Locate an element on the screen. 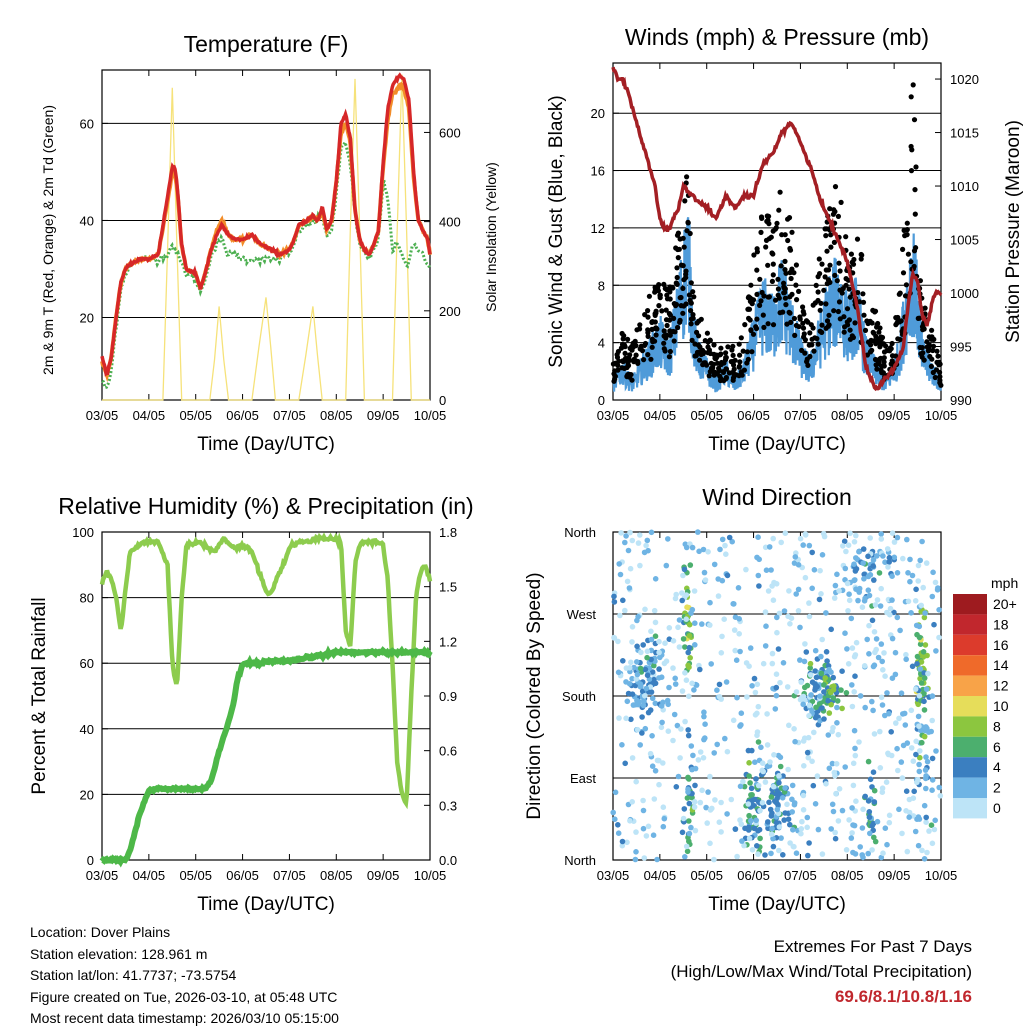 This screenshot has width=1024, height=1030. temp-9m-line is located at coordinates (266, 232).